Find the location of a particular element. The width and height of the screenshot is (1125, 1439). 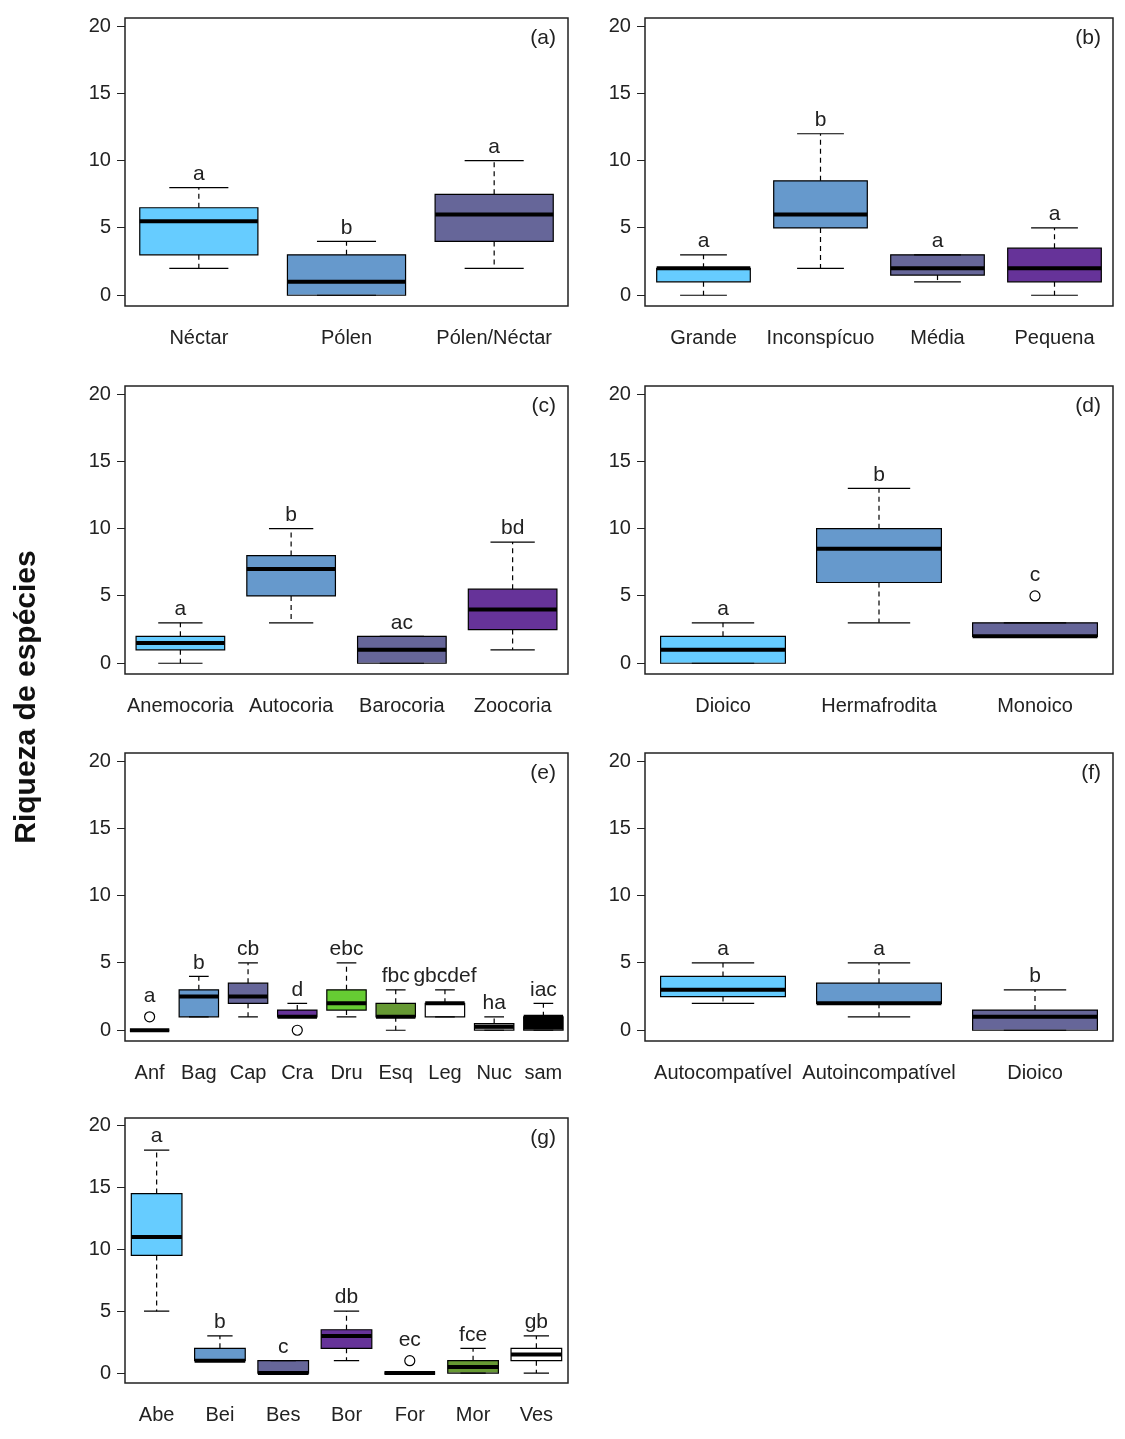

x-tick-label: sam is located at coordinates (543, 1071).